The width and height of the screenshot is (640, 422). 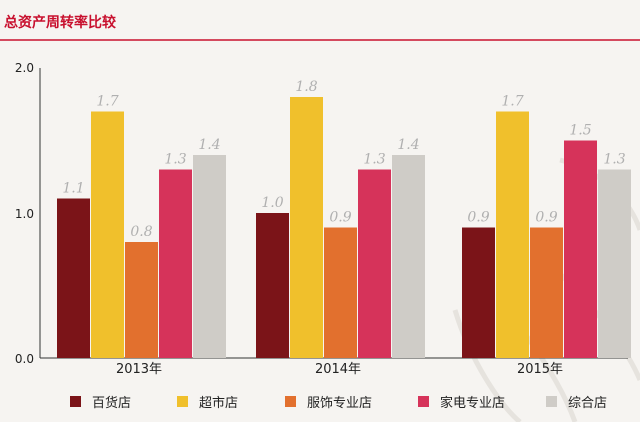 What do you see at coordinates (580, 131) in the screenshot?
I see `data-label: 1.5` at bounding box center [580, 131].